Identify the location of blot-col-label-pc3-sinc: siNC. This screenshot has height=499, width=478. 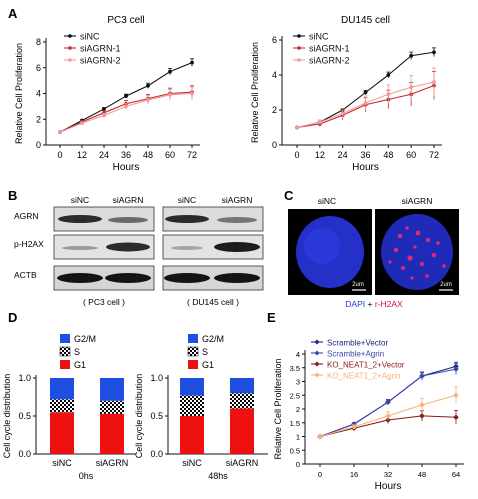
(80, 200).